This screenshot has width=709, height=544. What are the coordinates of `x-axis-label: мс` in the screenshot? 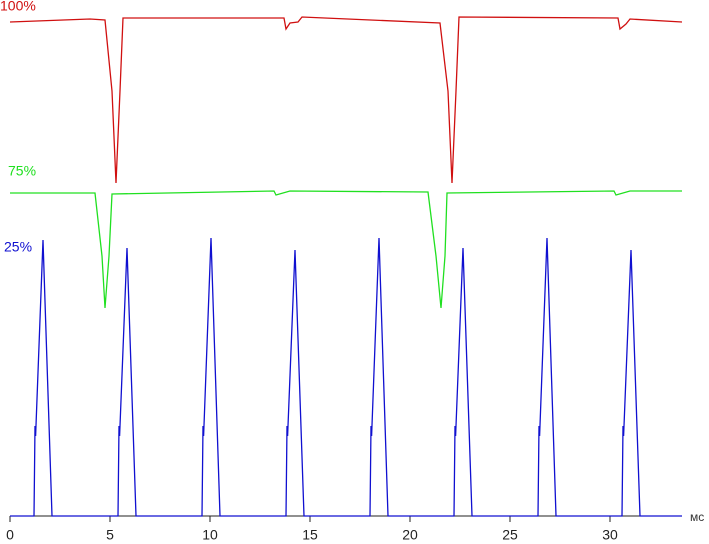 It's located at (697, 517).